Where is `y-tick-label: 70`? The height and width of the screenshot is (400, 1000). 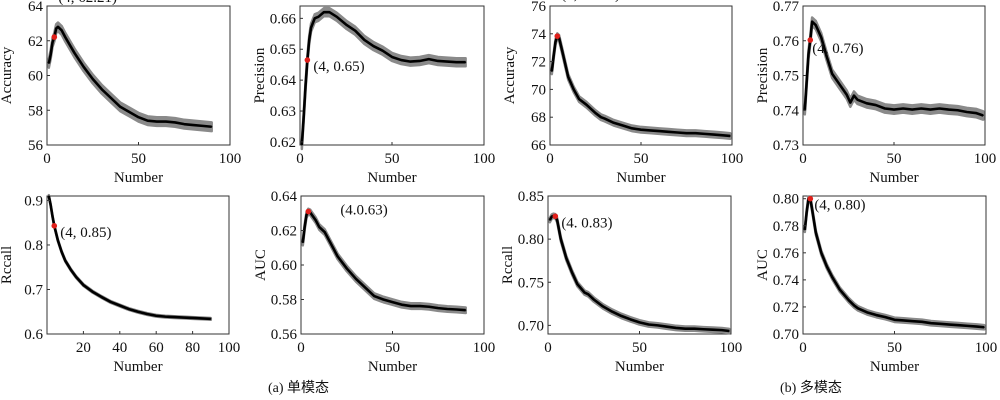 y-tick-label: 70 is located at coordinates (538, 90).